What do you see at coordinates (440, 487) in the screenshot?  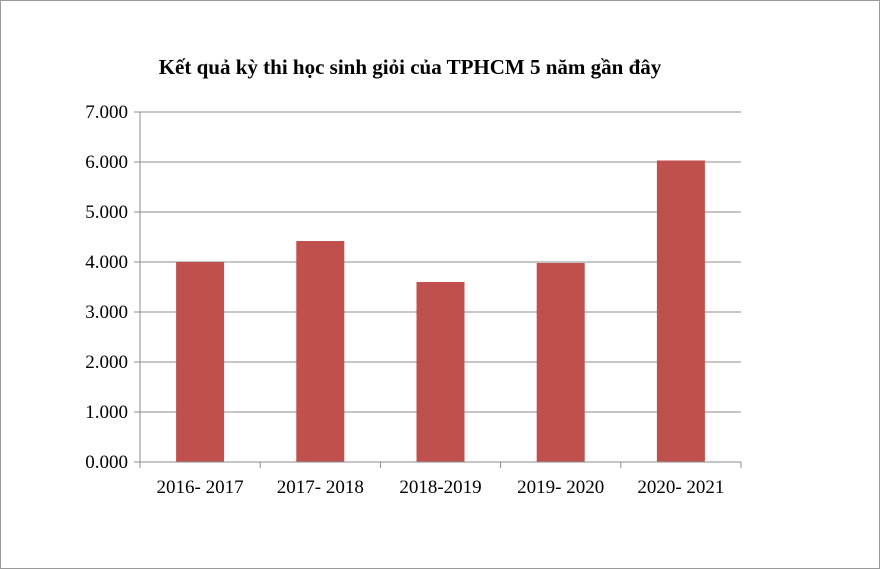 I see `x-tick-label: 2018-2019` at bounding box center [440, 487].